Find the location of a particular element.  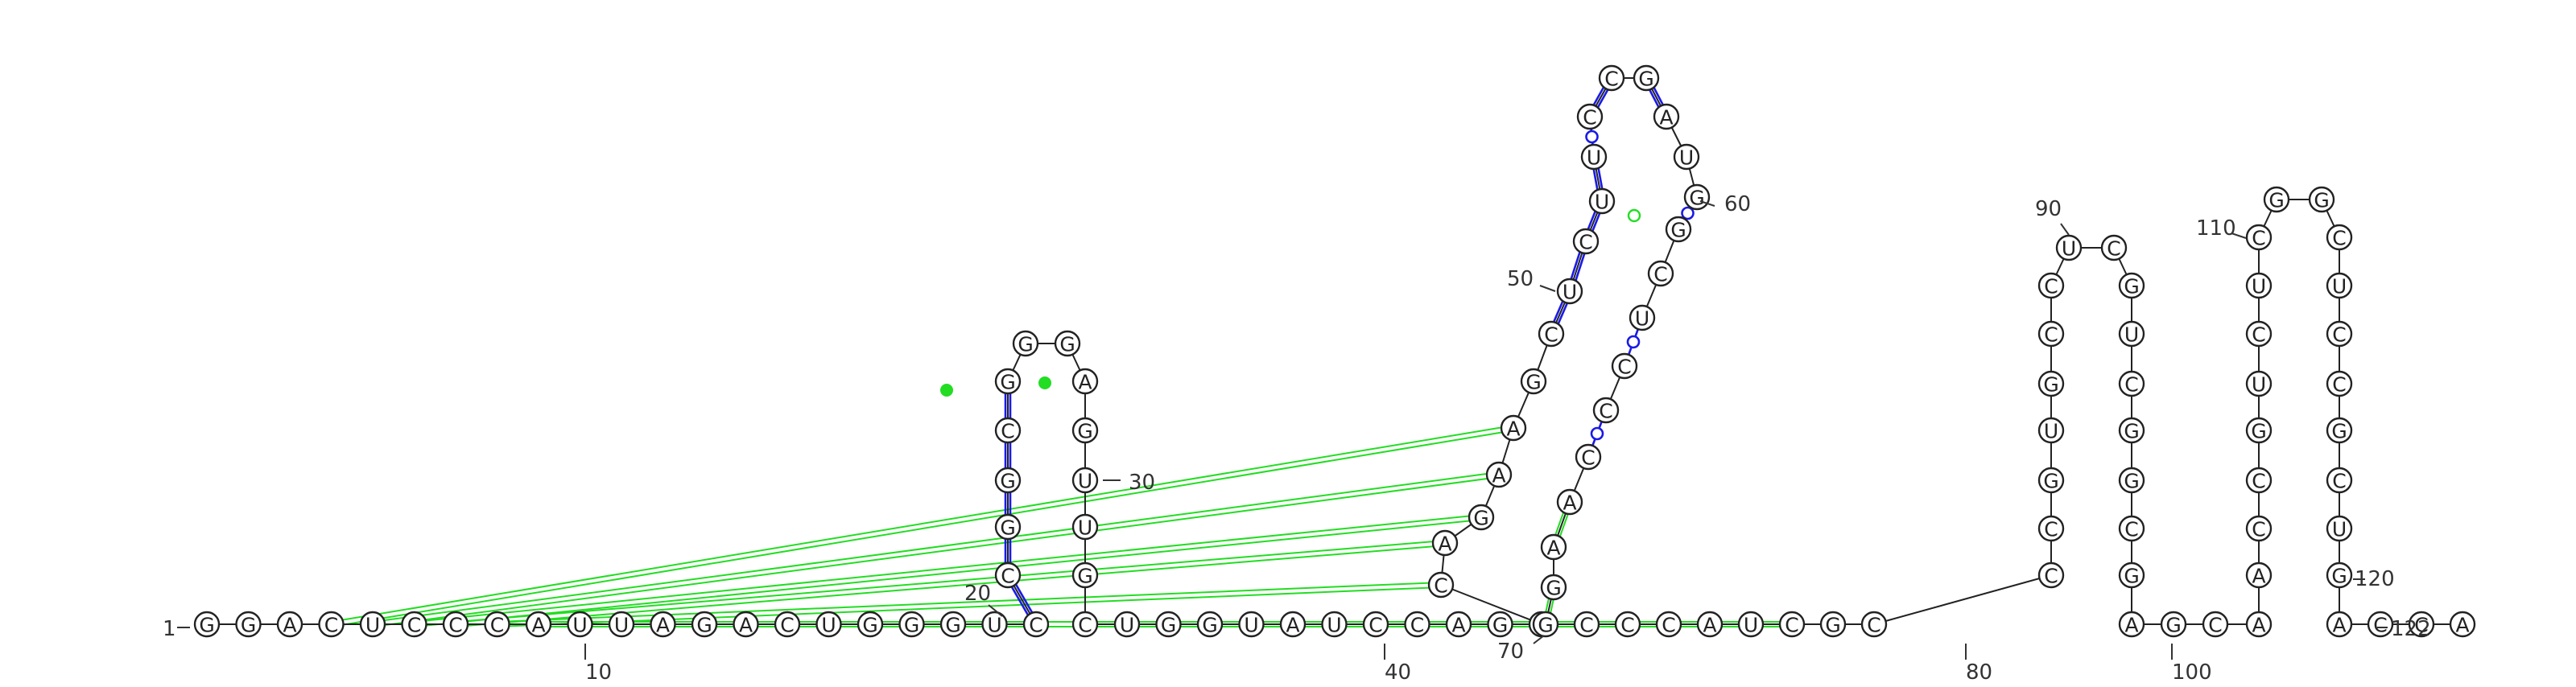

index-tick is located at coordinates (1547, 289).